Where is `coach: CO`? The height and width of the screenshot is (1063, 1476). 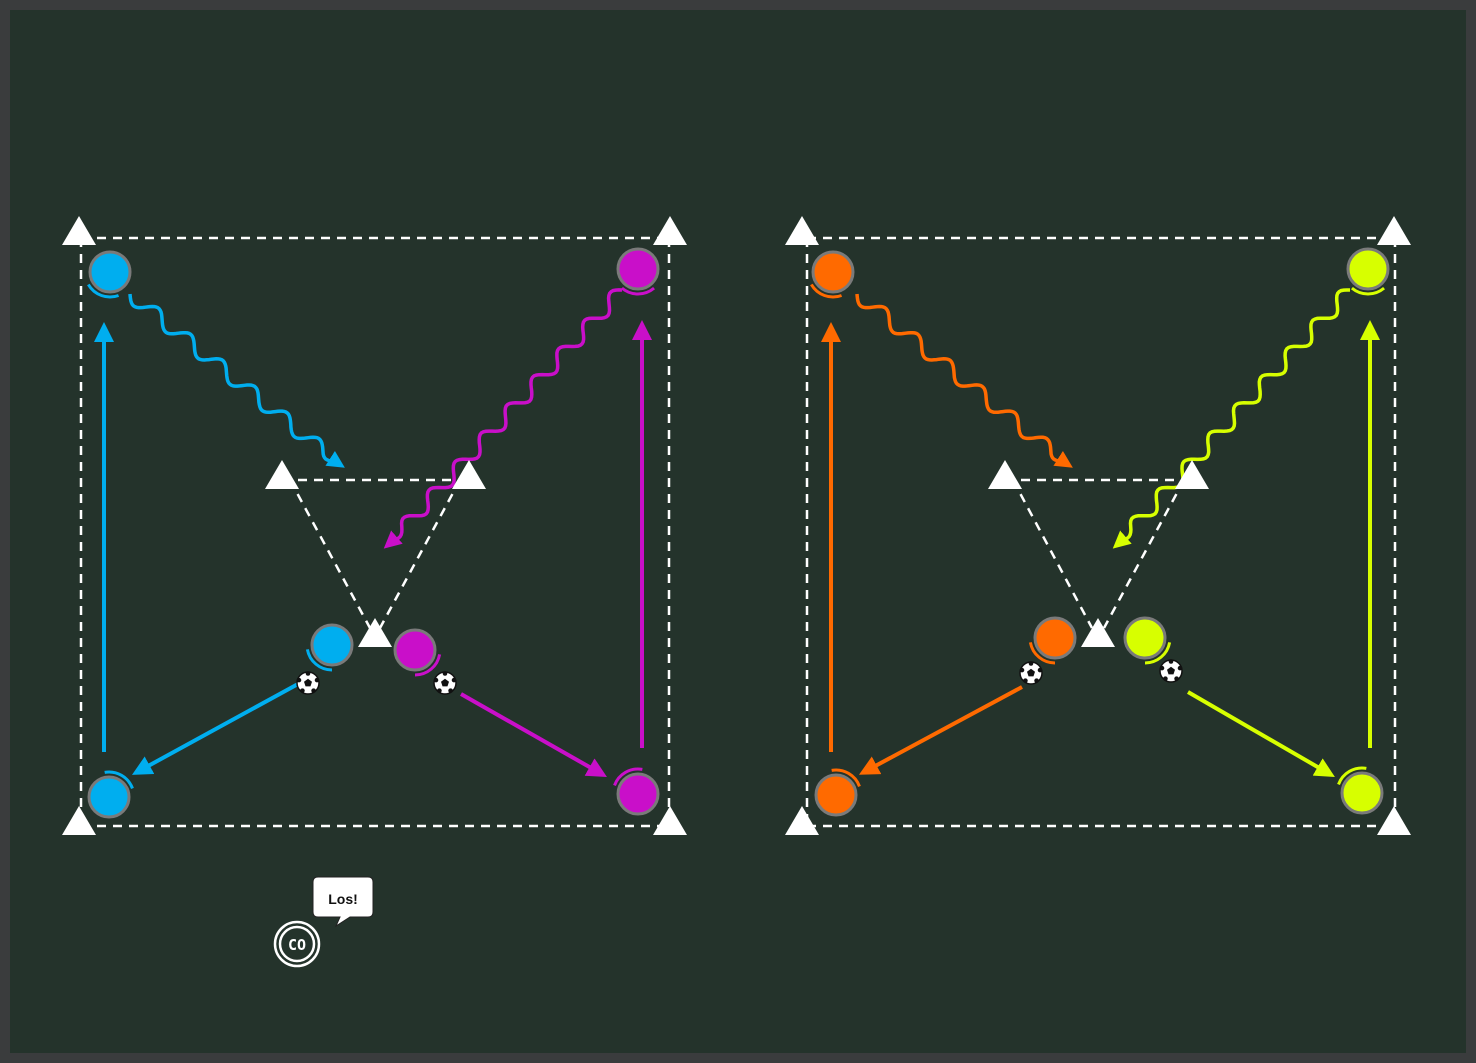 coach: CO is located at coordinates (297, 944).